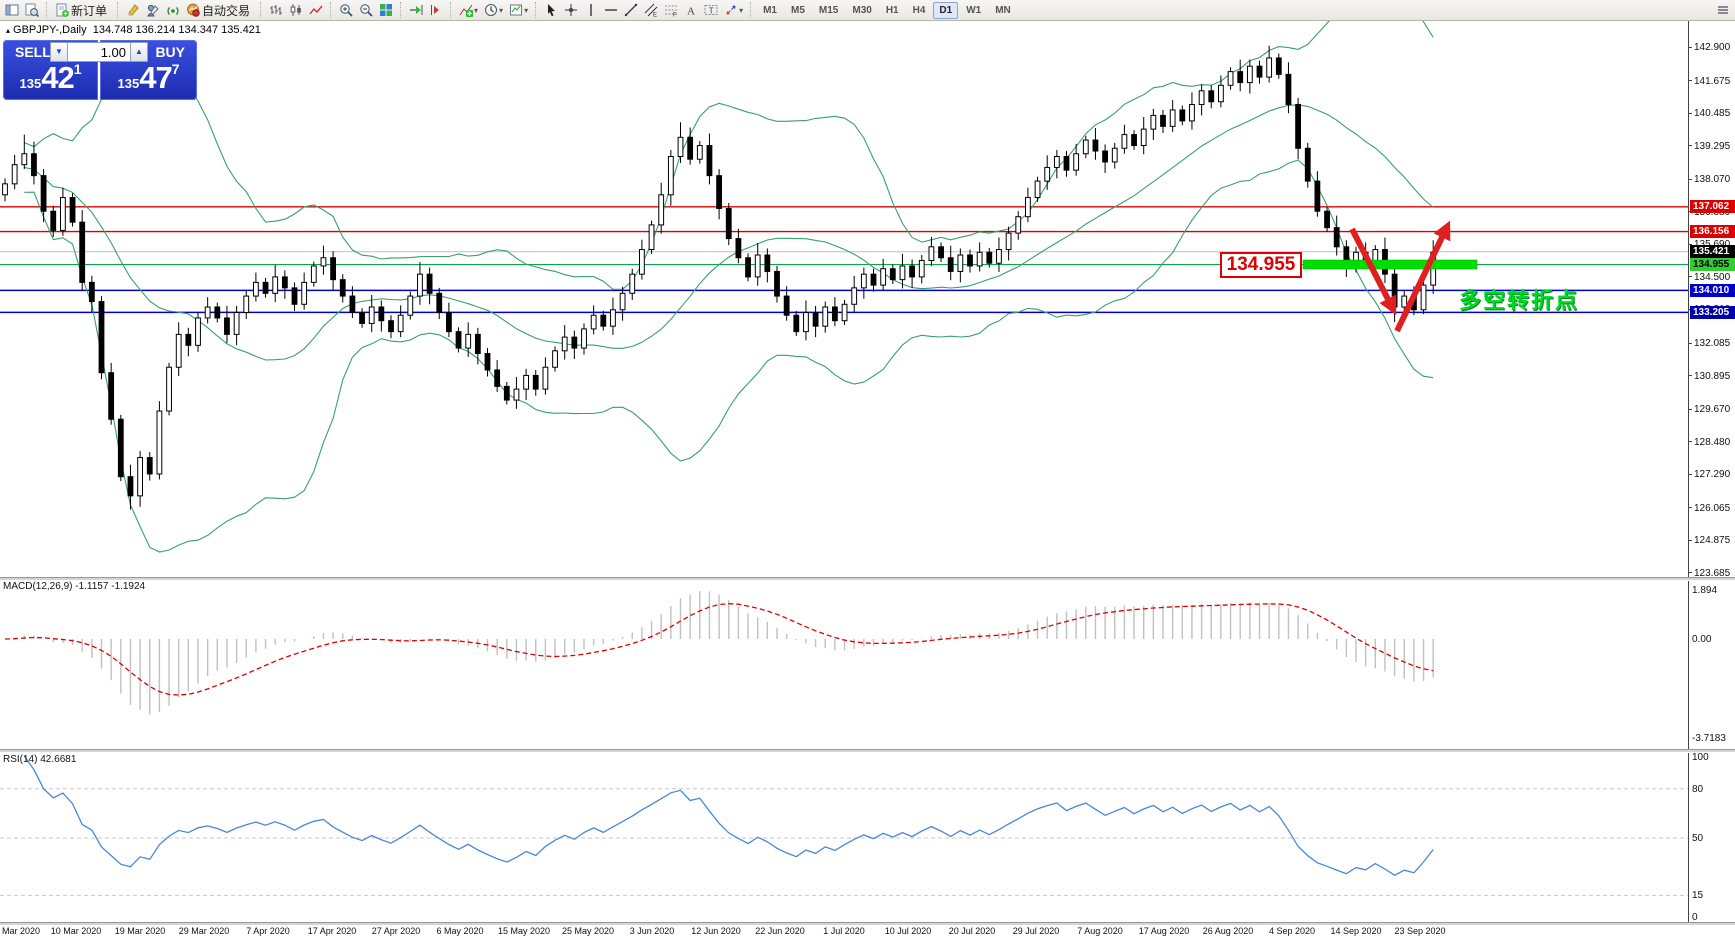 The width and height of the screenshot is (1735, 938). What do you see at coordinates (219, 10) in the screenshot?
I see `autotrading-button: 自动交易` at bounding box center [219, 10].